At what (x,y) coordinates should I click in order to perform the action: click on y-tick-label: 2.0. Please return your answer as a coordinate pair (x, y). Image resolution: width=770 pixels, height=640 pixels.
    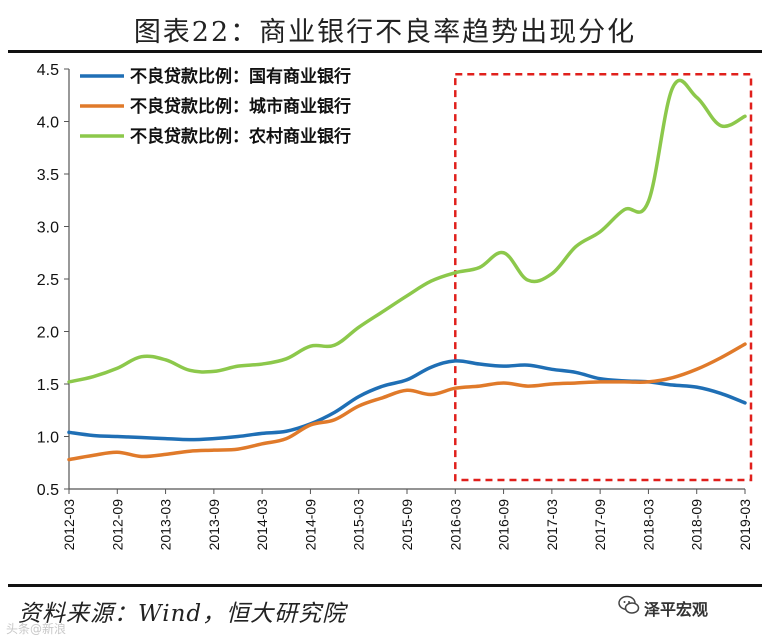
    Looking at the image, I should click on (48, 333).